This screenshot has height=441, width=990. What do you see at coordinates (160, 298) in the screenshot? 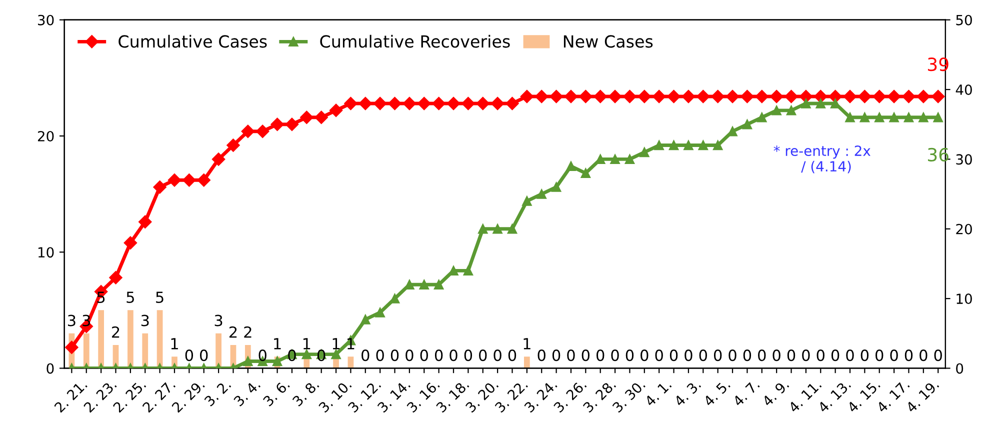
I see `data-label: 5` at bounding box center [160, 298].